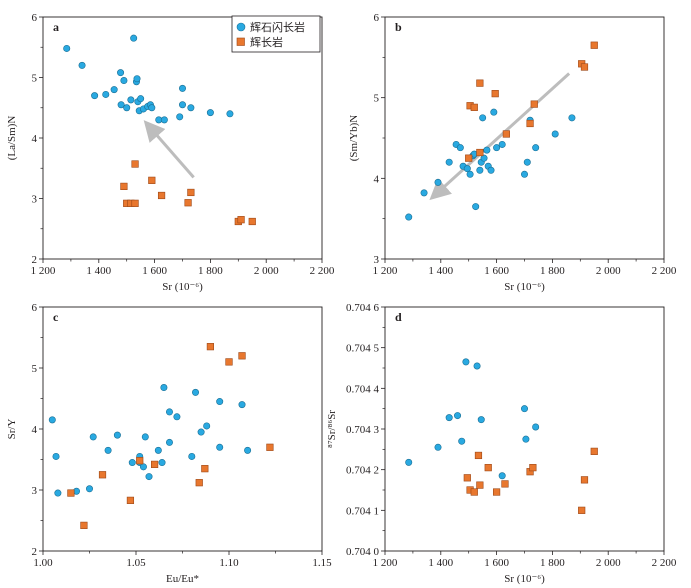 The image size is (691, 588). I want to click on x-axis-label: Sr (10⁻⁶), so click(524, 579).